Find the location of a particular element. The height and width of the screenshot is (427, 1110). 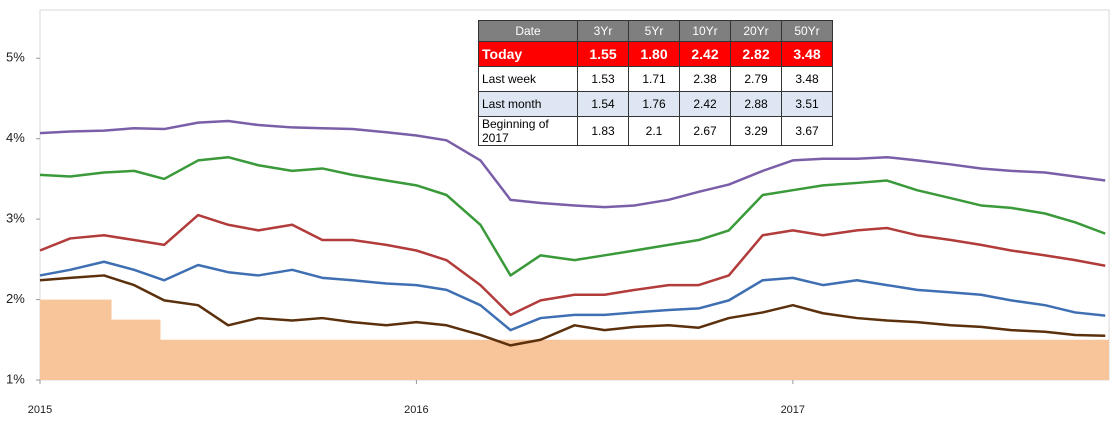

table-cell: 2.1 is located at coordinates (654, 131).